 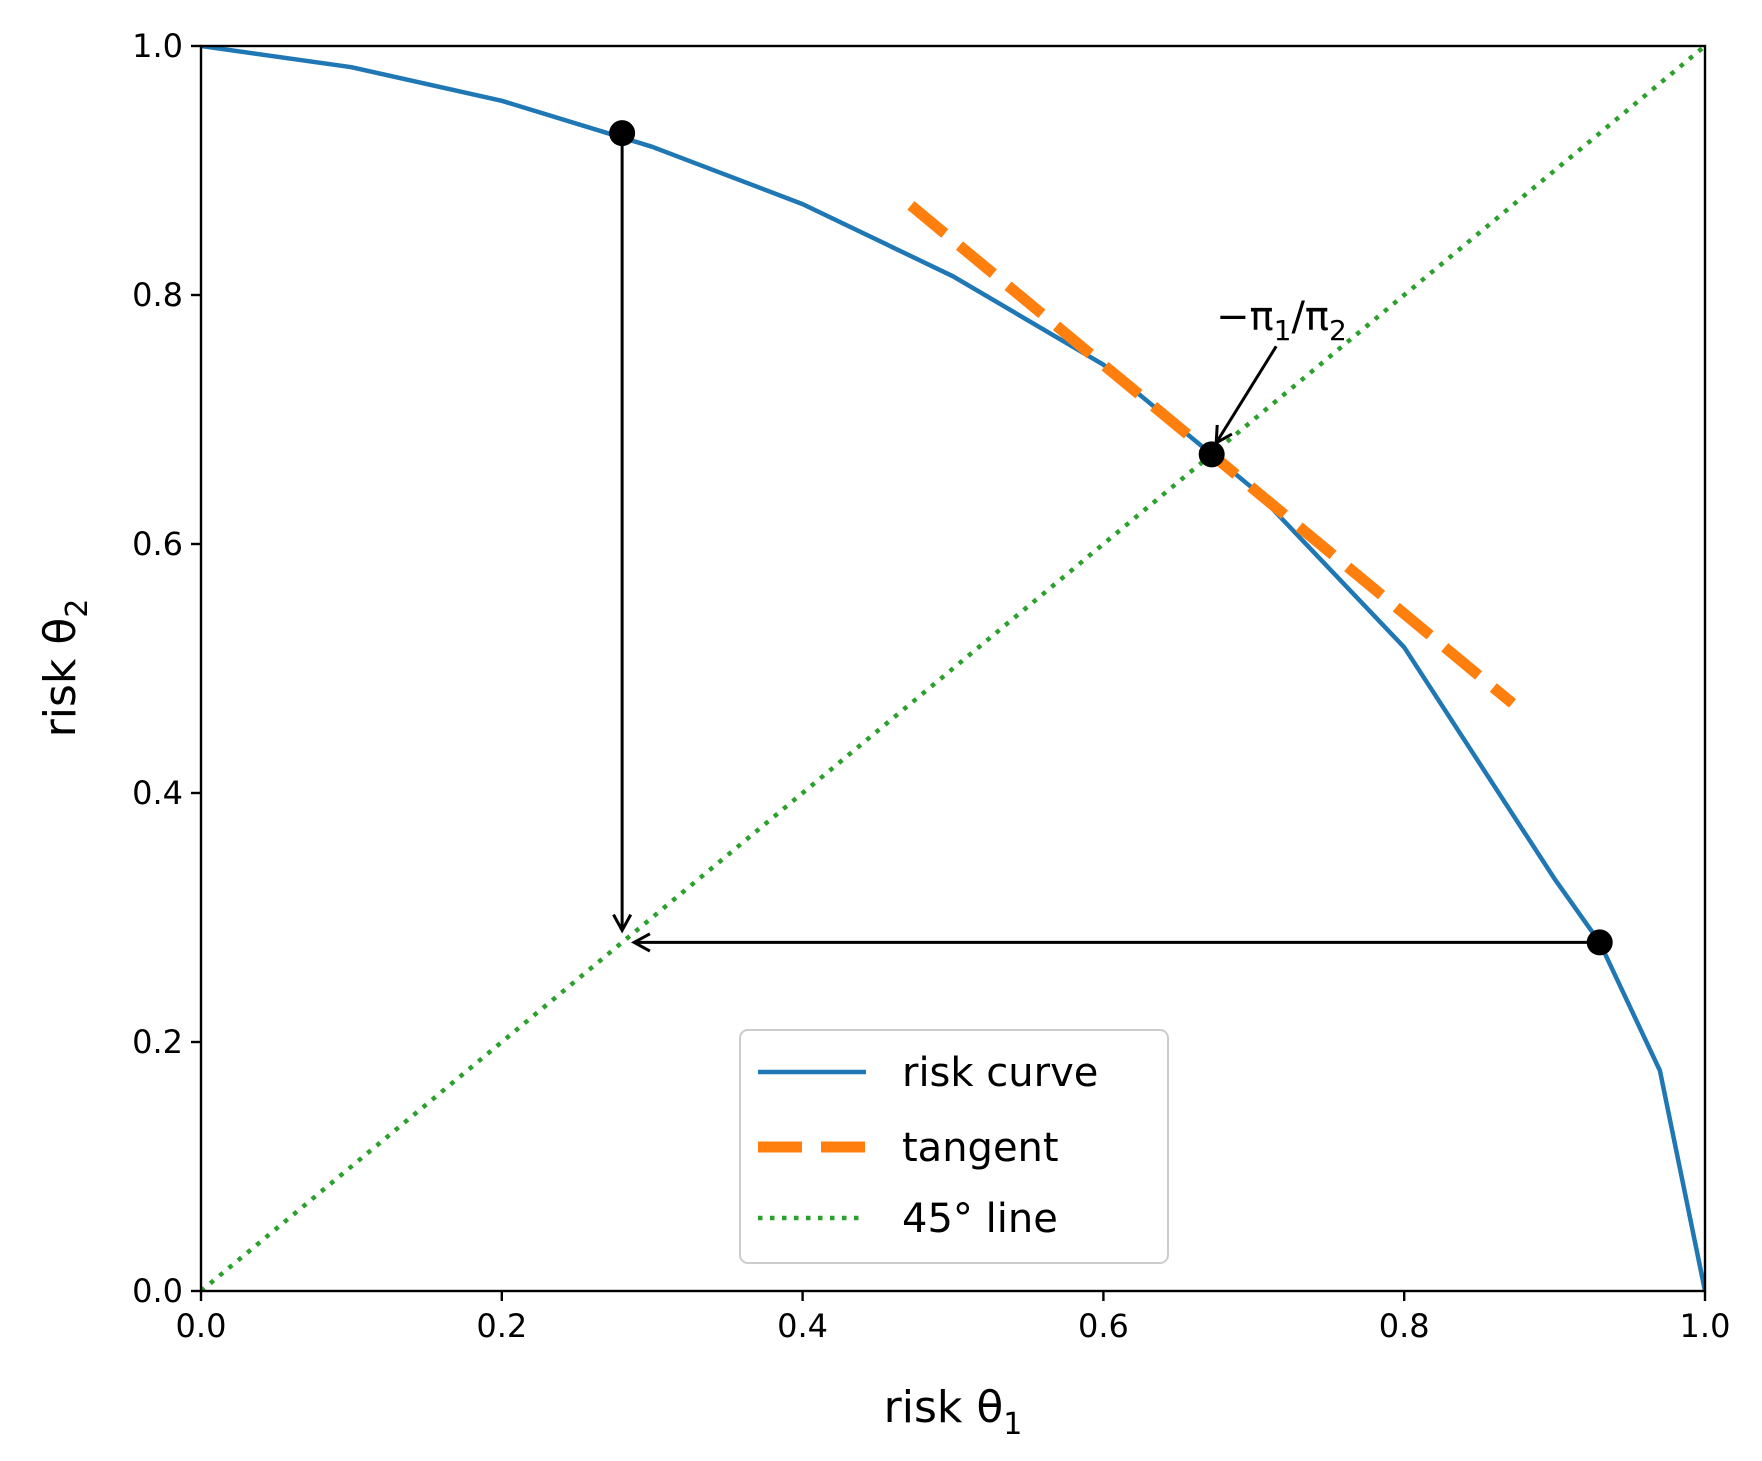 What do you see at coordinates (802, 1326) in the screenshot?
I see `x-tick-label: 0.4` at bounding box center [802, 1326].